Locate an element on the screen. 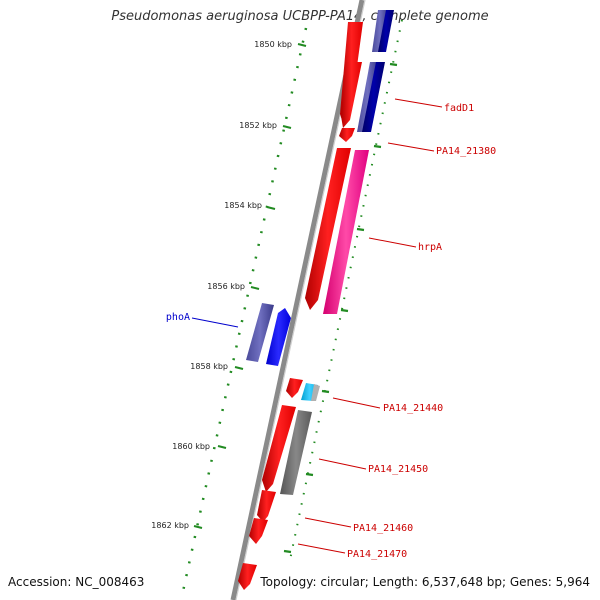 This screenshot has height=600, width=600. gene-block-gray is located at coordinates (296, 452).